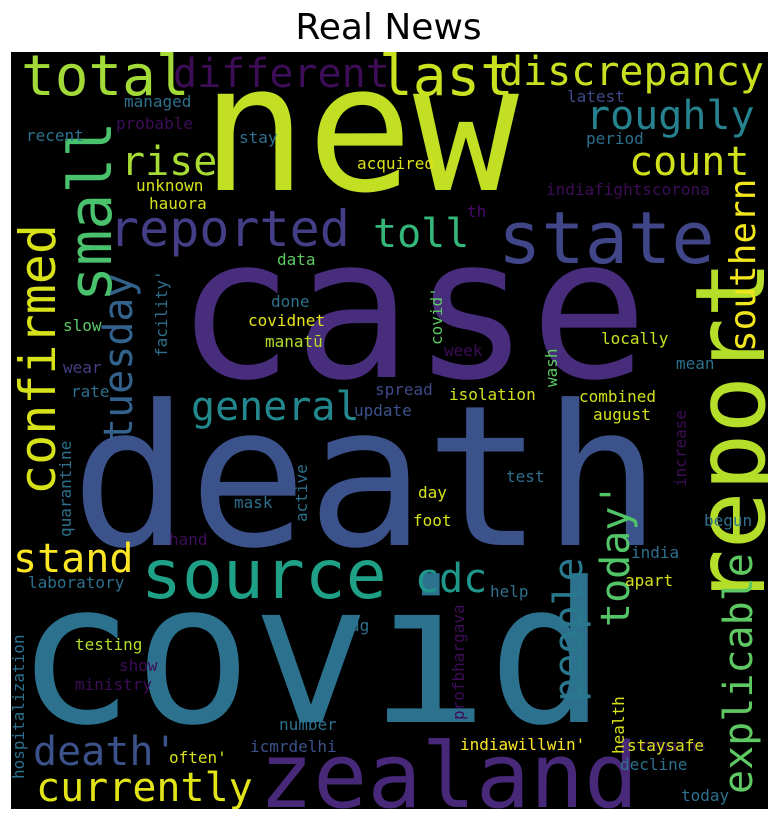 This screenshot has width=777, height=819. I want to click on word-test: test, so click(525, 476).